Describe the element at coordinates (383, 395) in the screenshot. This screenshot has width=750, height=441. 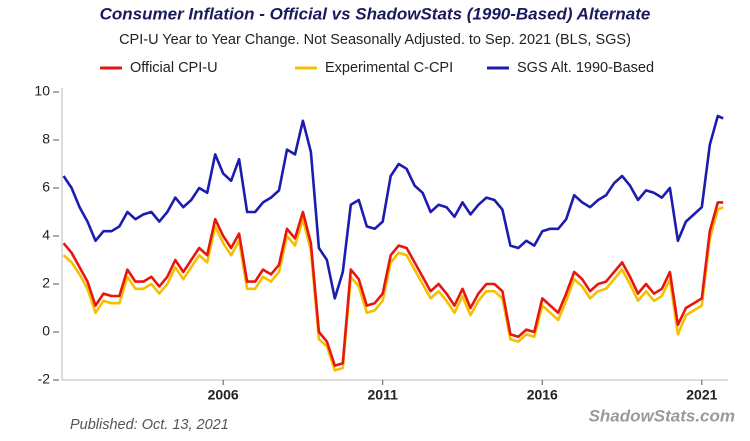
I see `x-tick-label: 2011` at that location.